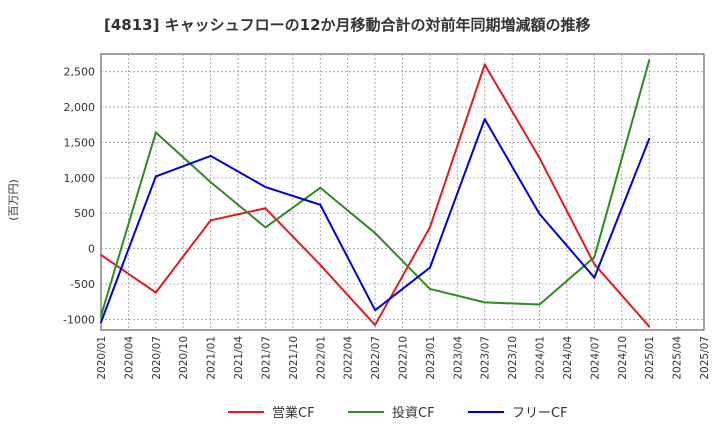 This screenshot has width=720, height=440. I want to click on x-tick-label: 2024/01, so click(541, 358).